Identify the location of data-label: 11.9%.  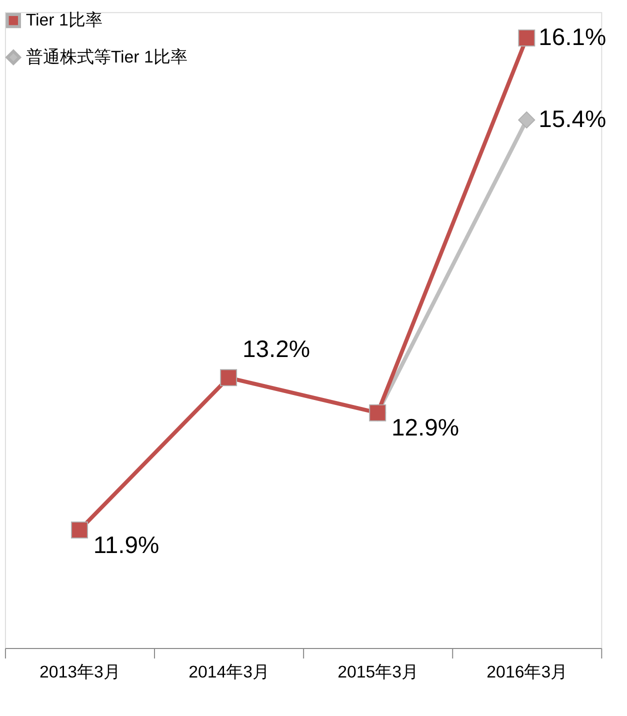
(126, 545).